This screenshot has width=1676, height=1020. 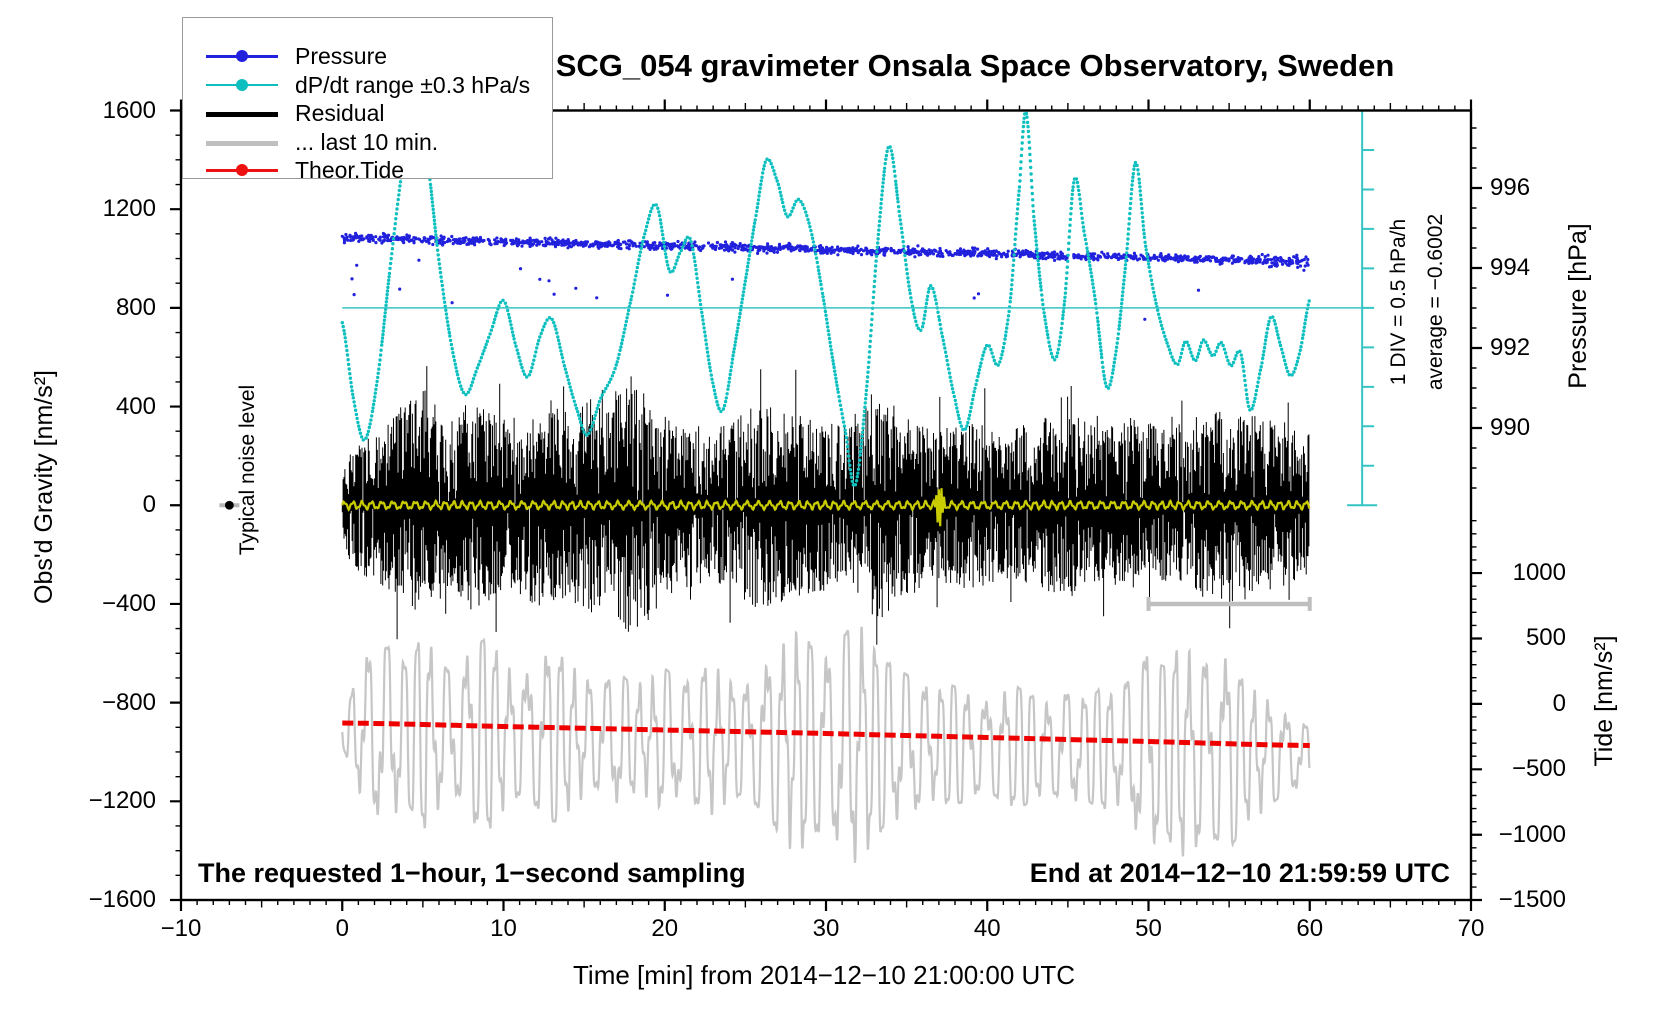 What do you see at coordinates (826, 928) in the screenshot?
I see `x-tick-label: 30` at bounding box center [826, 928].